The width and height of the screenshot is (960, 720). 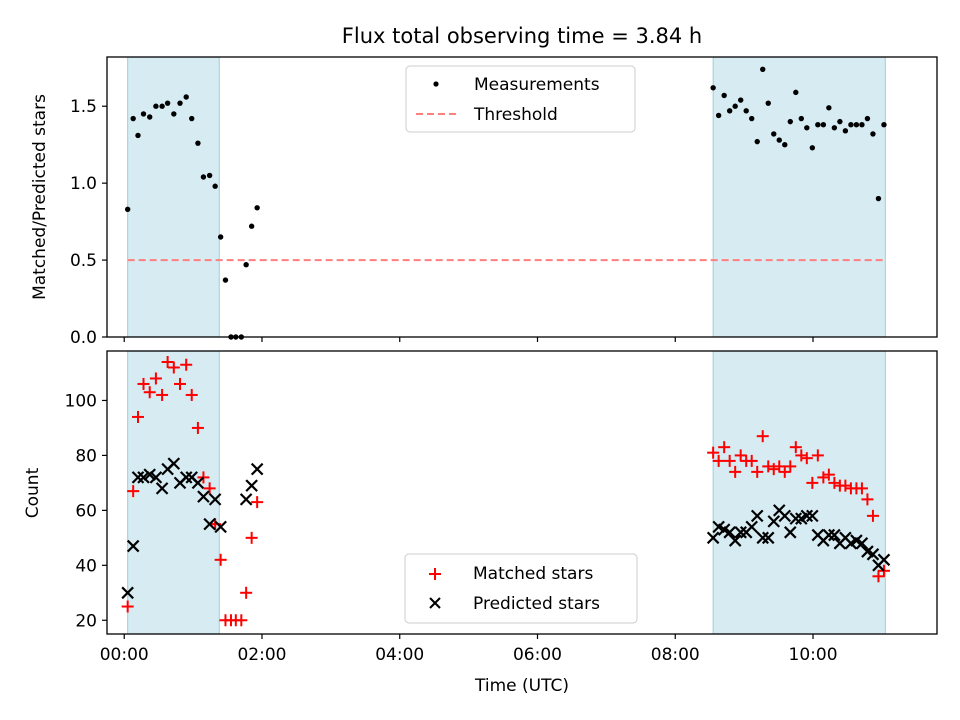 I want to click on x-tick-label: 00:00, so click(x=124, y=655).